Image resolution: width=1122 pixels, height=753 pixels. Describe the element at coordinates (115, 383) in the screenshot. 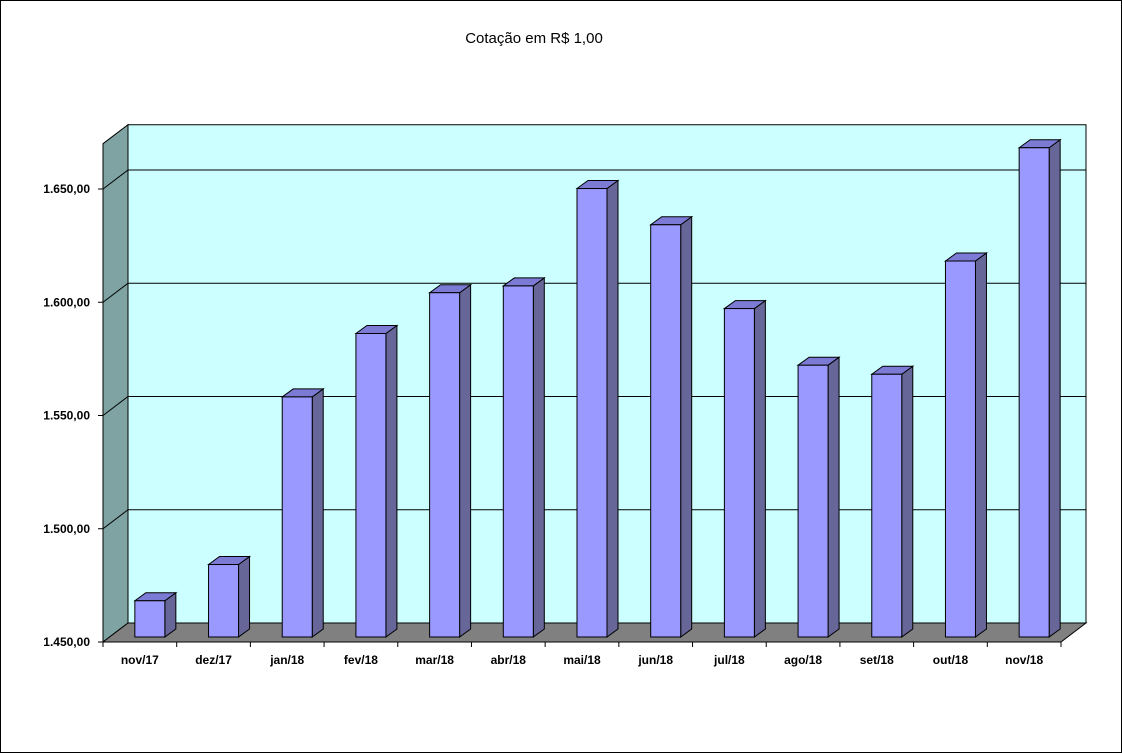

I see `side-wall` at that location.